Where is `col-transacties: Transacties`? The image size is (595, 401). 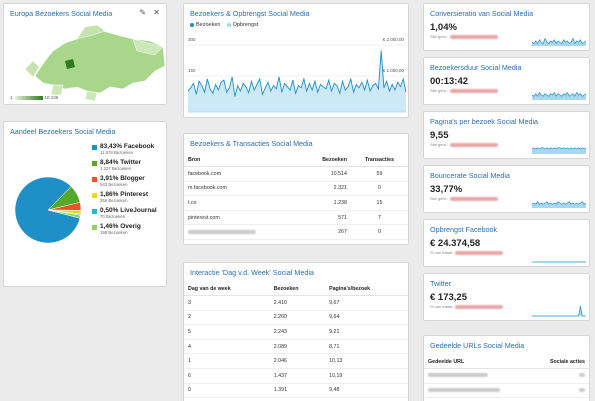 col-transacties: Transacties is located at coordinates (379, 160).